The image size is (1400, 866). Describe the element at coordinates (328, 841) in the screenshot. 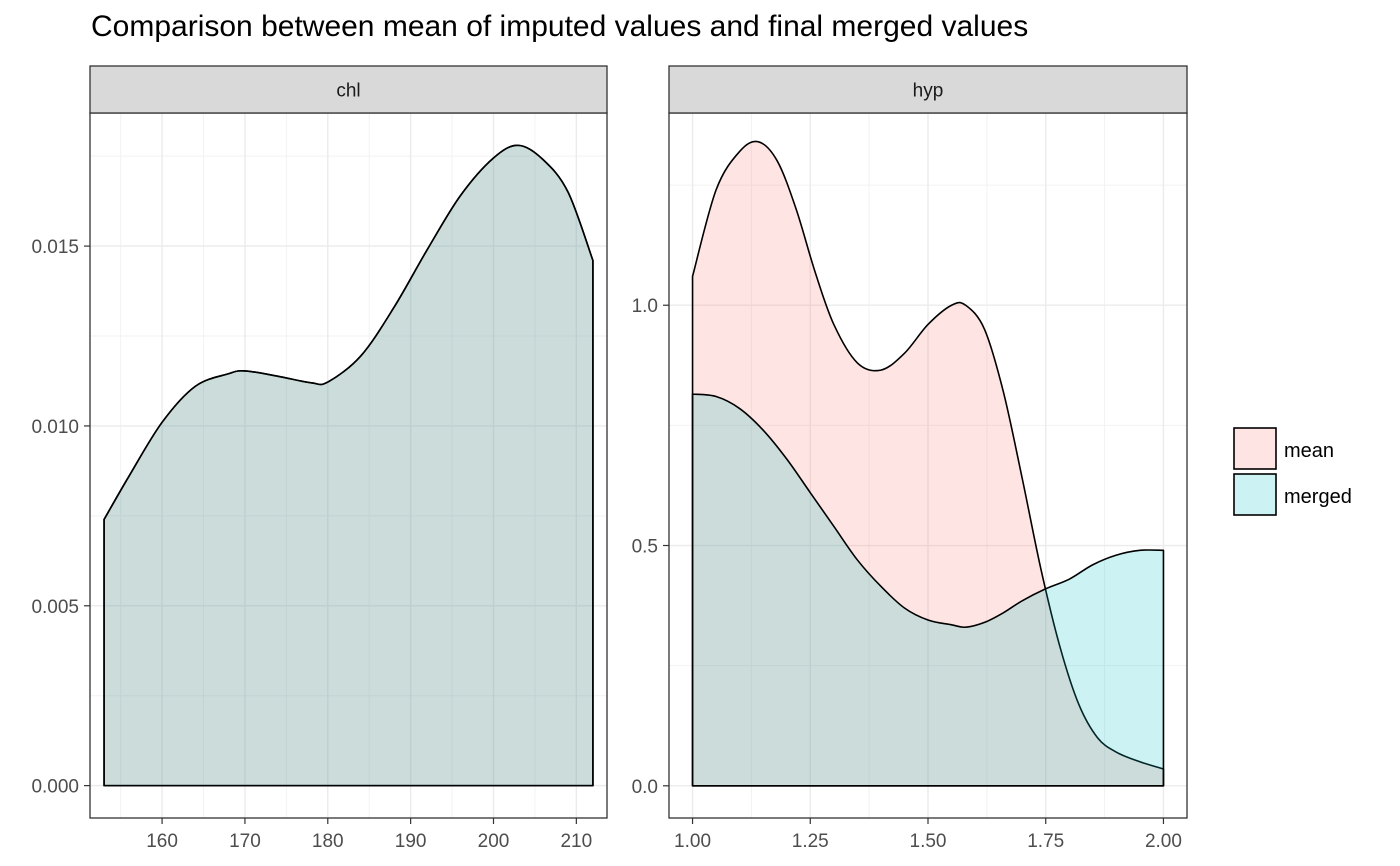

I see `x-tick-label: 180` at that location.